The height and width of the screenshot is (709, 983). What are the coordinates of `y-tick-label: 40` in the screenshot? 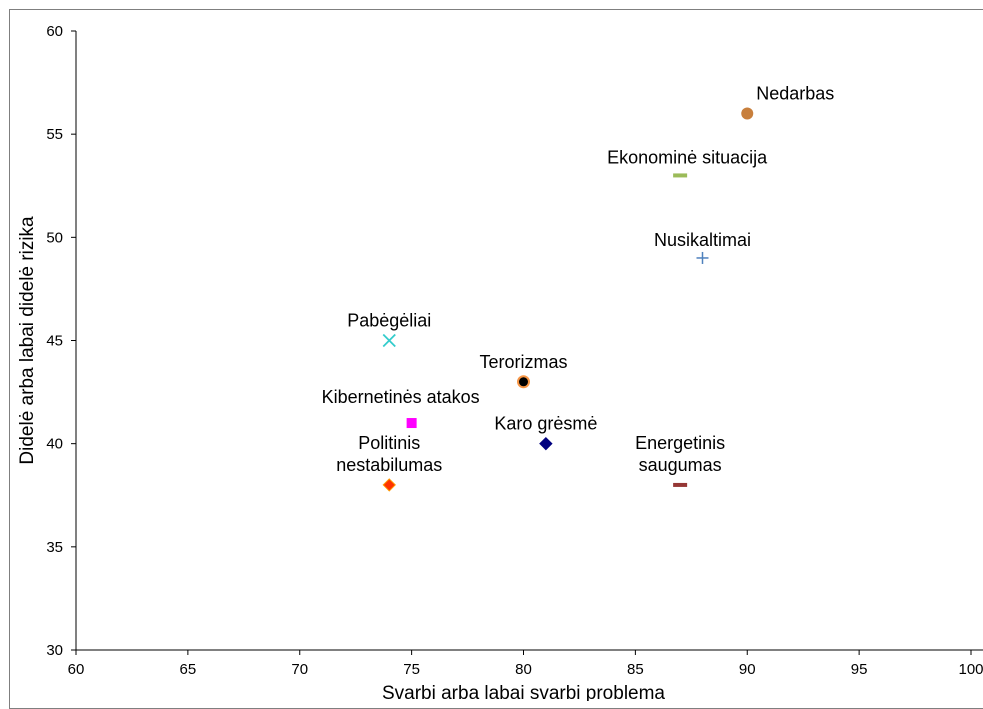 It's located at (54, 444).